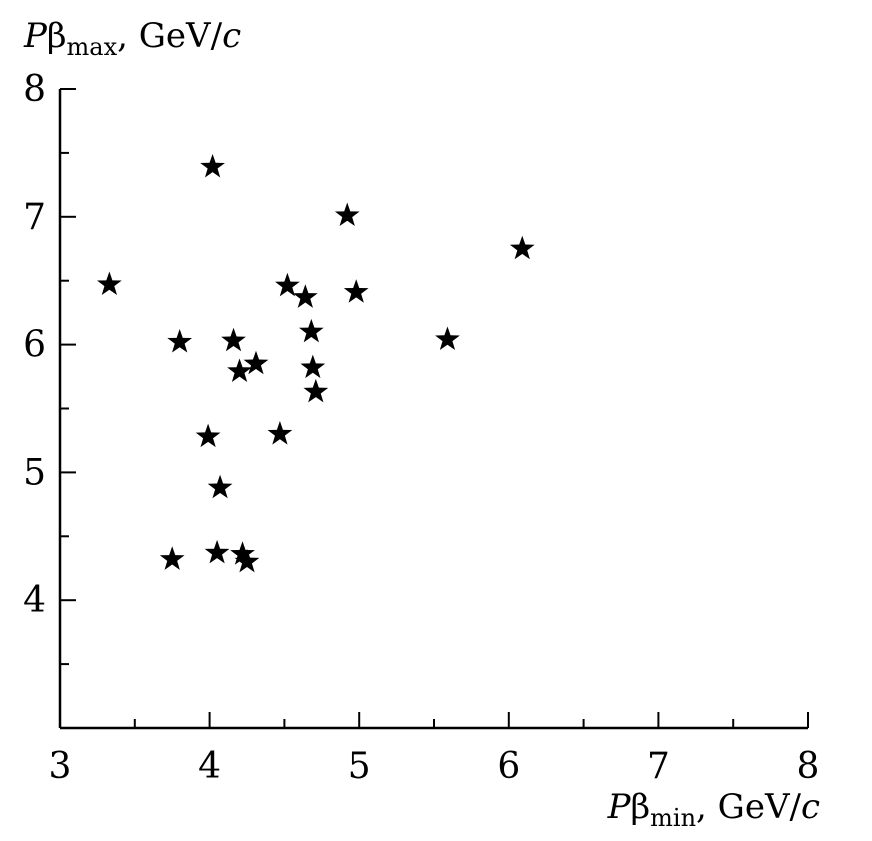 The width and height of the screenshot is (872, 841). What do you see at coordinates (132, 38) in the screenshot?
I see `y-axis-title: Pβmax, GeV/c` at bounding box center [132, 38].